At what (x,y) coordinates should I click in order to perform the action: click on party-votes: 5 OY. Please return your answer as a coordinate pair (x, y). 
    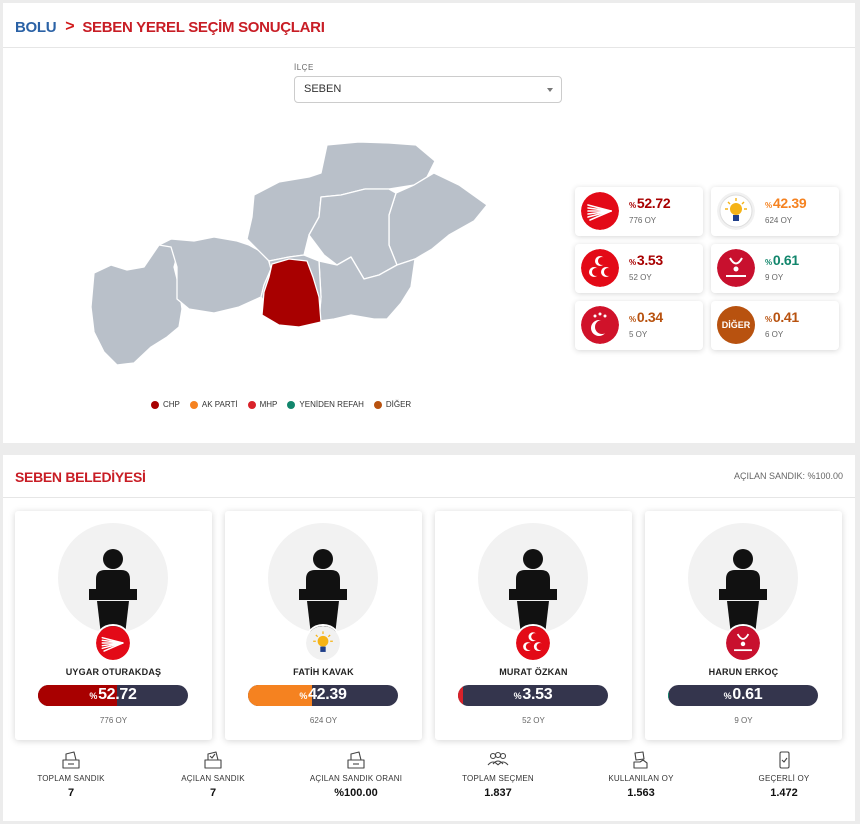
    Looking at the image, I should click on (638, 334).